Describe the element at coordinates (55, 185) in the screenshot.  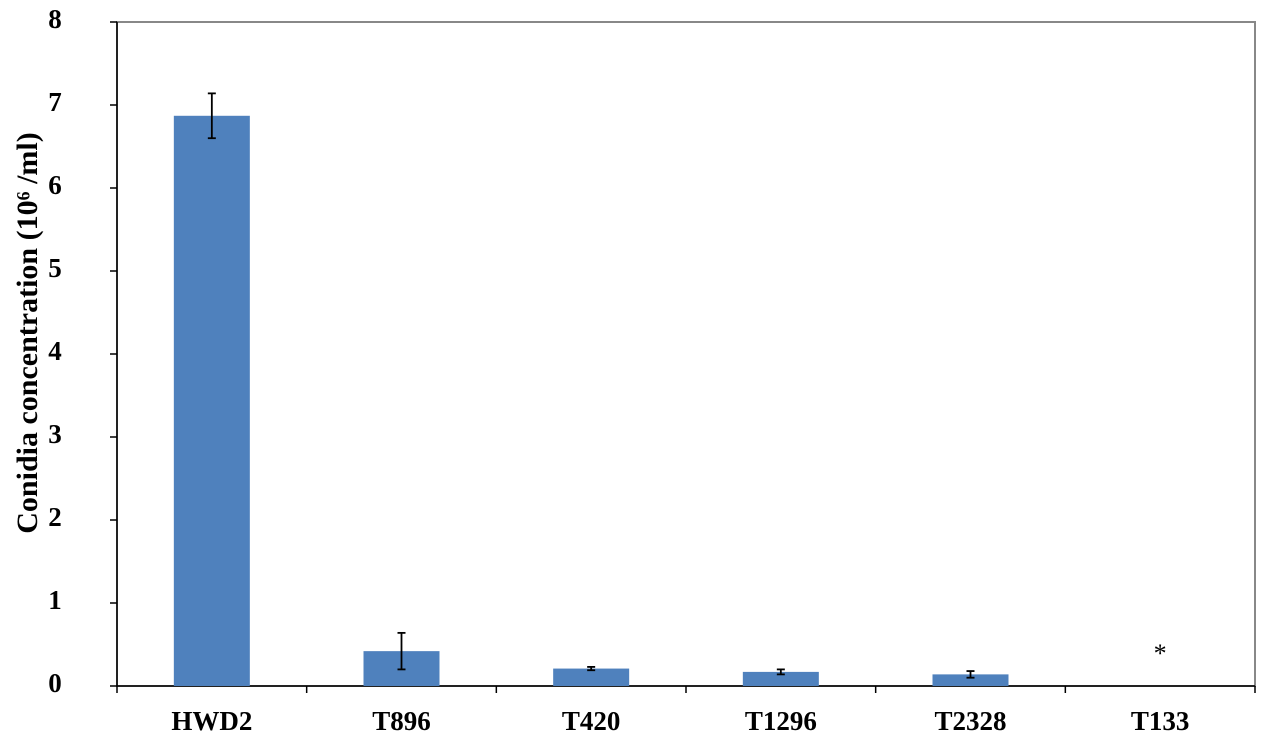
I see `y-tick-label: 6` at that location.